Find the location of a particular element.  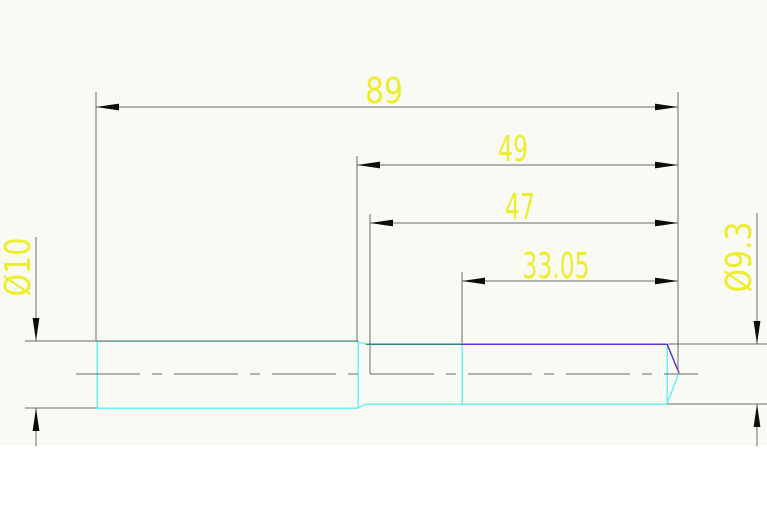

dim-label-33-05: 33.05 is located at coordinates (556, 266).